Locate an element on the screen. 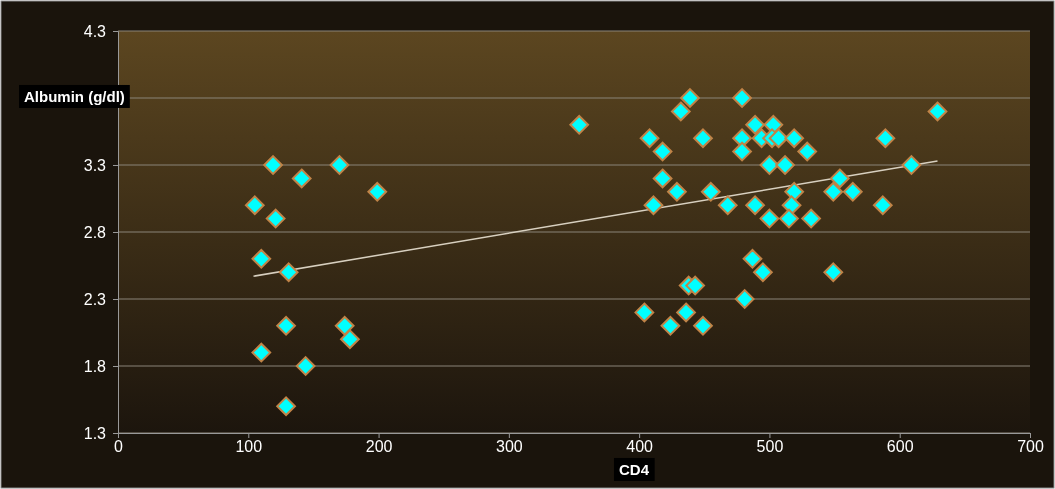 The image size is (1055, 489). x-tick-label: 500 is located at coordinates (770, 447).